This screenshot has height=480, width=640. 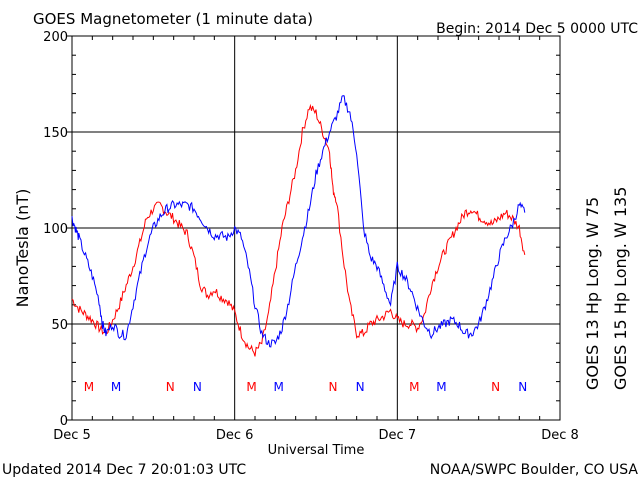 What do you see at coordinates (398, 435) in the screenshot?
I see `x-tick-label: Dec 7` at bounding box center [398, 435].